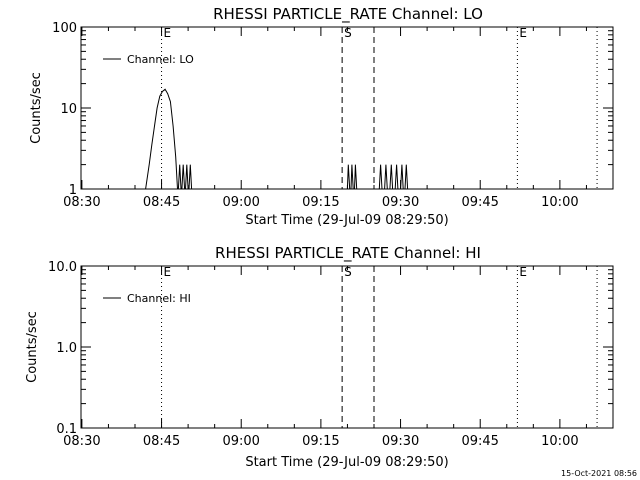  I want to click on series-line-lo, so click(277, 139).